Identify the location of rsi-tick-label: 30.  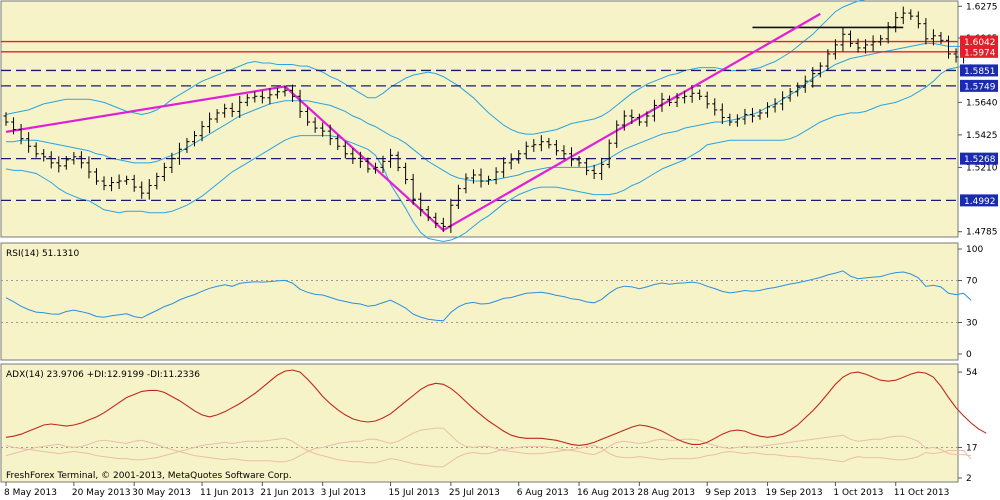
(972, 324).